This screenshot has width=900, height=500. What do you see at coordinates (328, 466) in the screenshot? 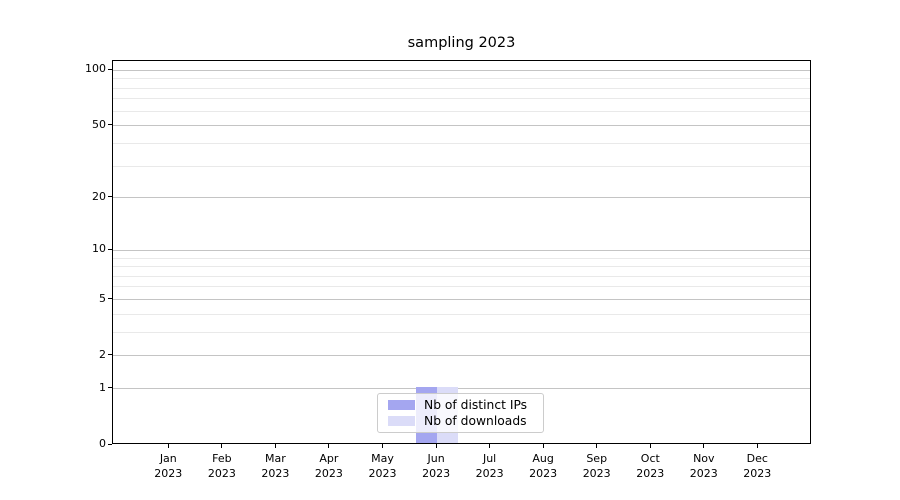
I see `x-tick-label: Apr 2023` at bounding box center [328, 466].